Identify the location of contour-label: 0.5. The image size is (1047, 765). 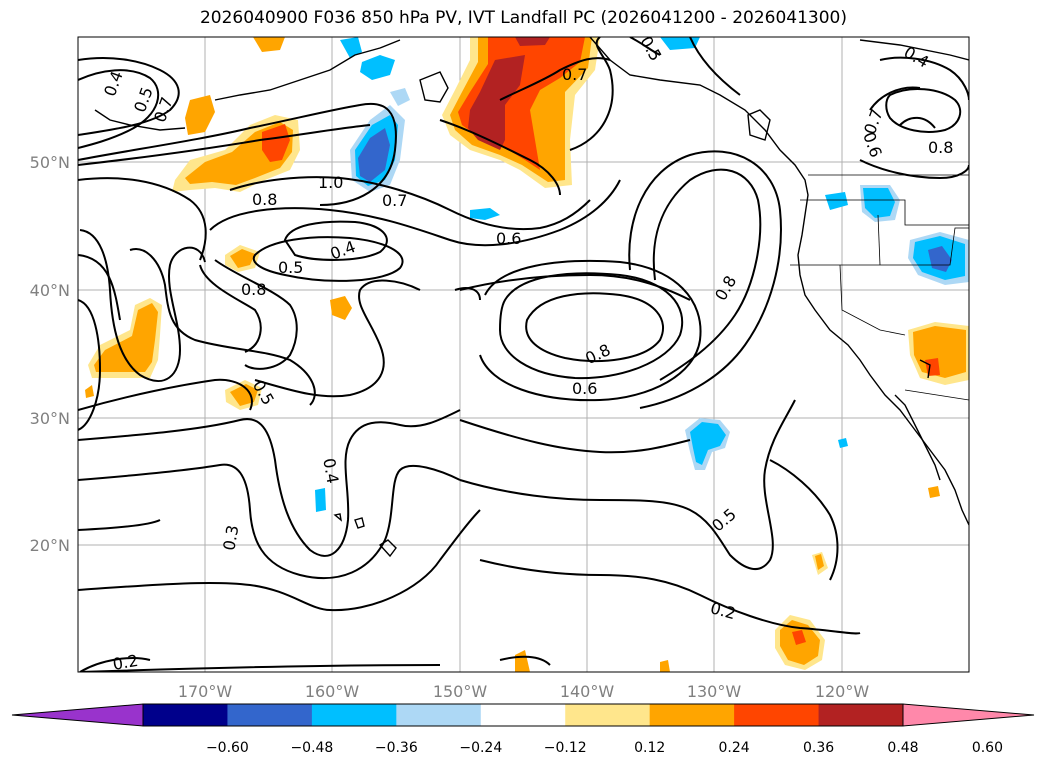
(290, 267).